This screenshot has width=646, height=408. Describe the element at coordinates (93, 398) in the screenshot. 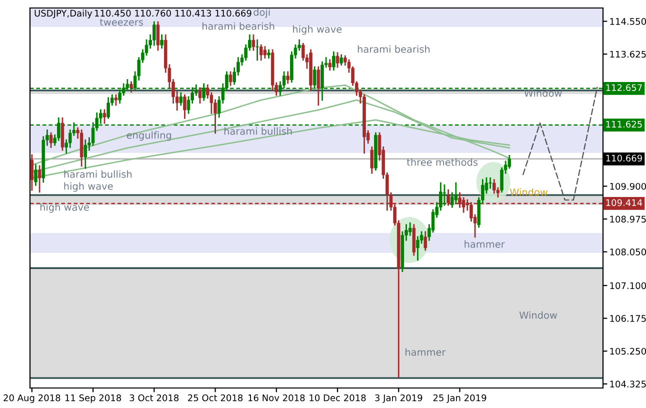

I see `x-tick-label: 11 Sep 2018` at that location.